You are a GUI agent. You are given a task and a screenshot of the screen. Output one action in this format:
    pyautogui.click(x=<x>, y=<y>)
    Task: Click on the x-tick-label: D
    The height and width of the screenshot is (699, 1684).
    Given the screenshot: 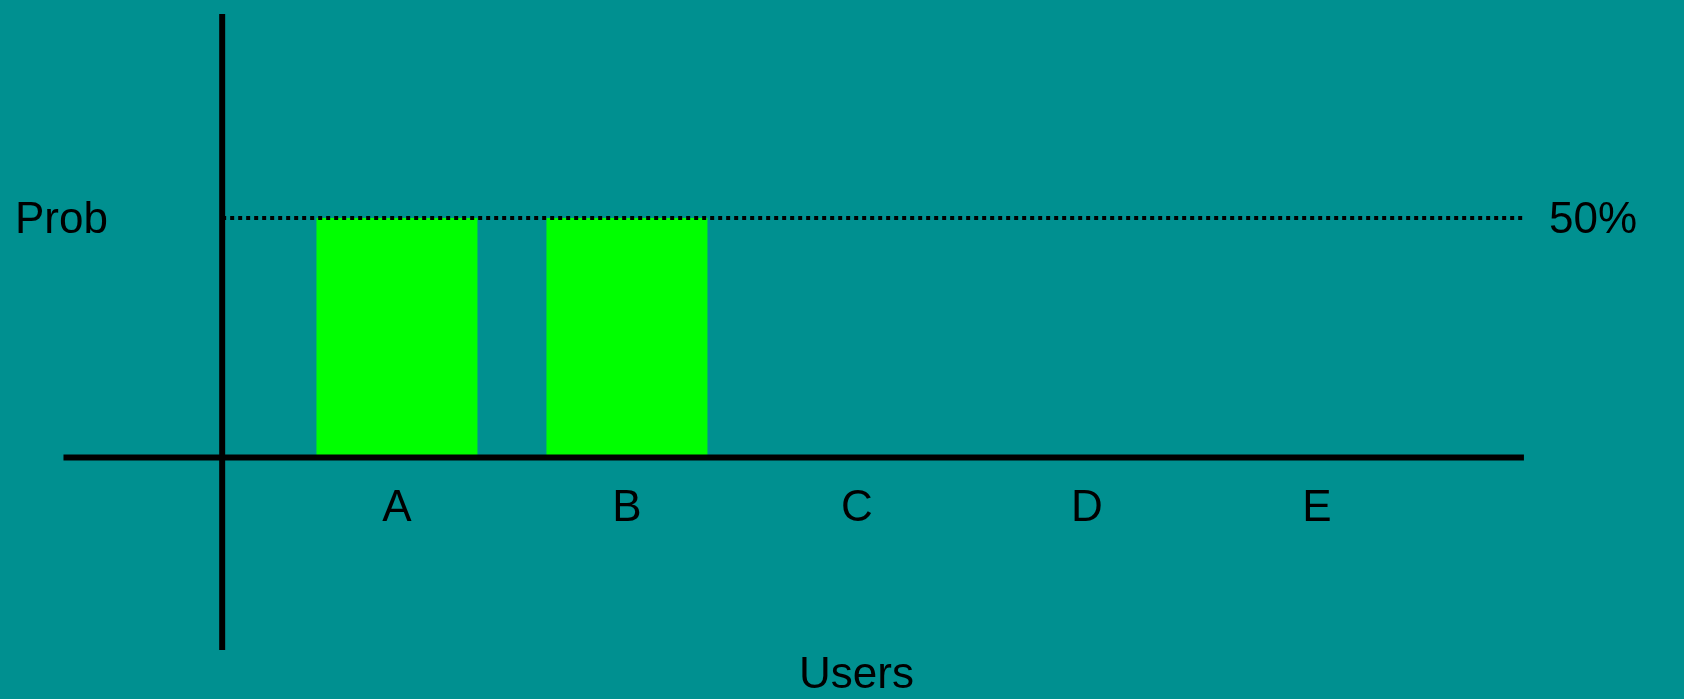 What is the action you would take?
    pyautogui.click(x=1087, y=505)
    